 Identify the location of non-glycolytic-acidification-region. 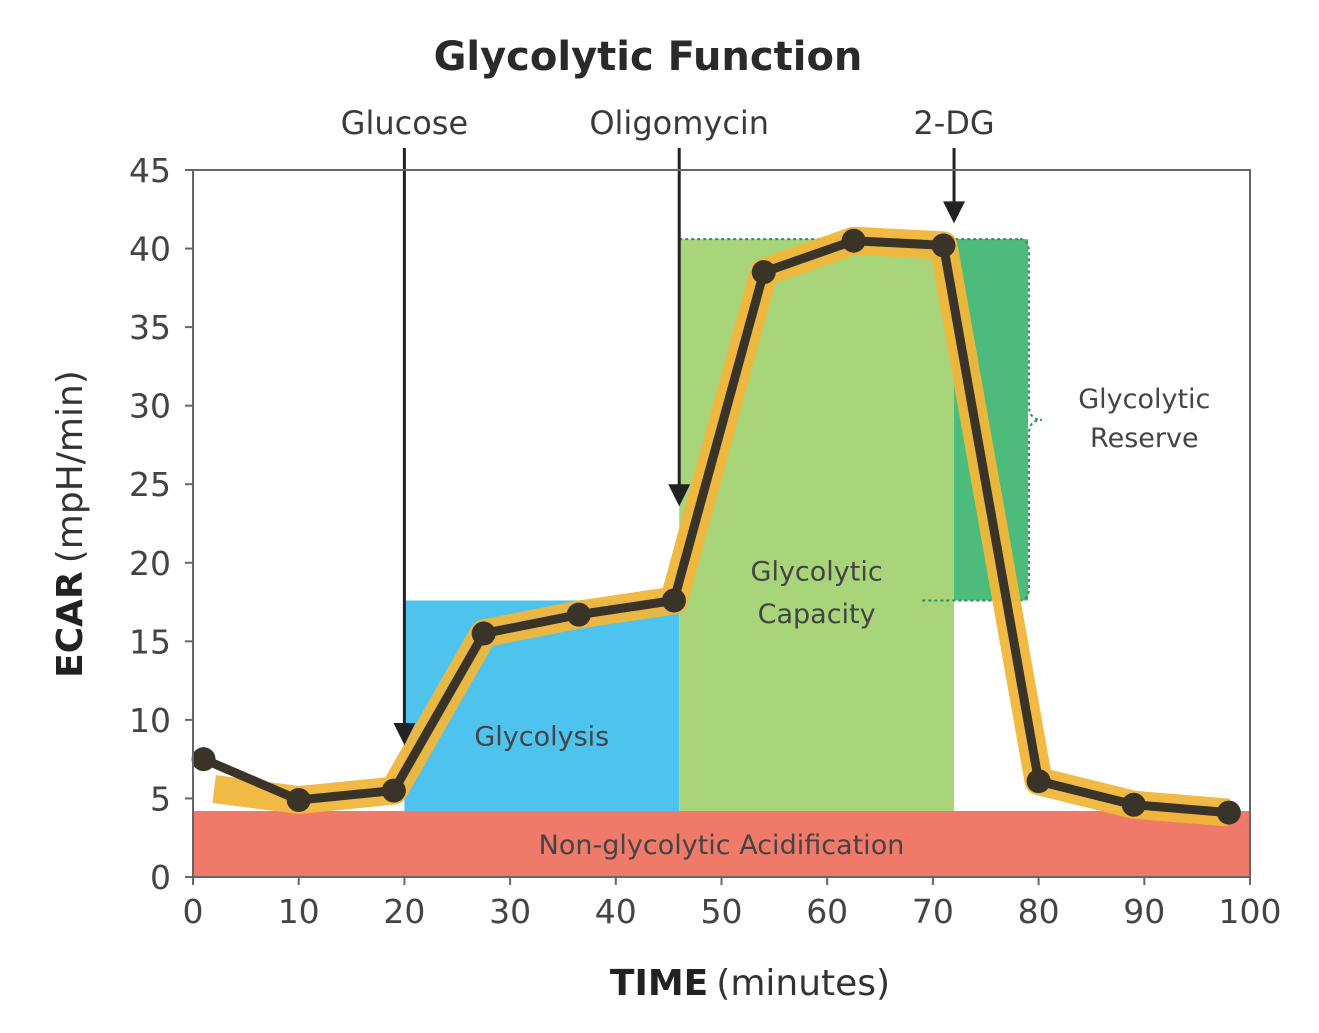
(721, 844).